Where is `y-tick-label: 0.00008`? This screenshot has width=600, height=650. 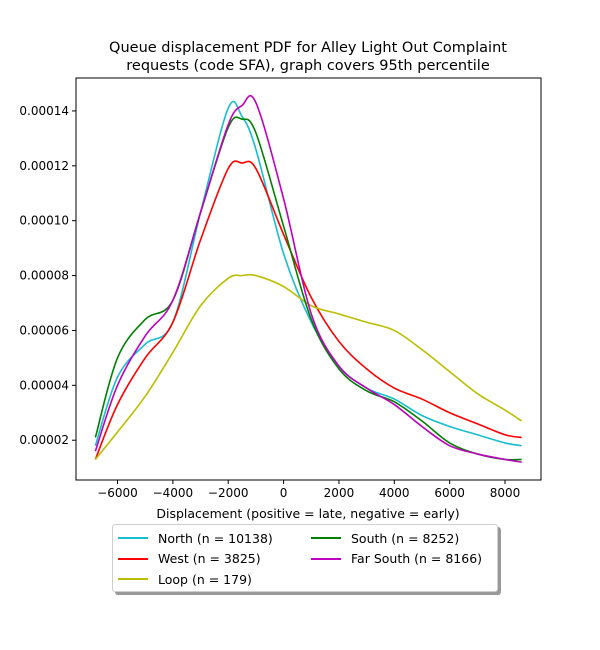 y-tick-label: 0.00008 is located at coordinates (44, 276).